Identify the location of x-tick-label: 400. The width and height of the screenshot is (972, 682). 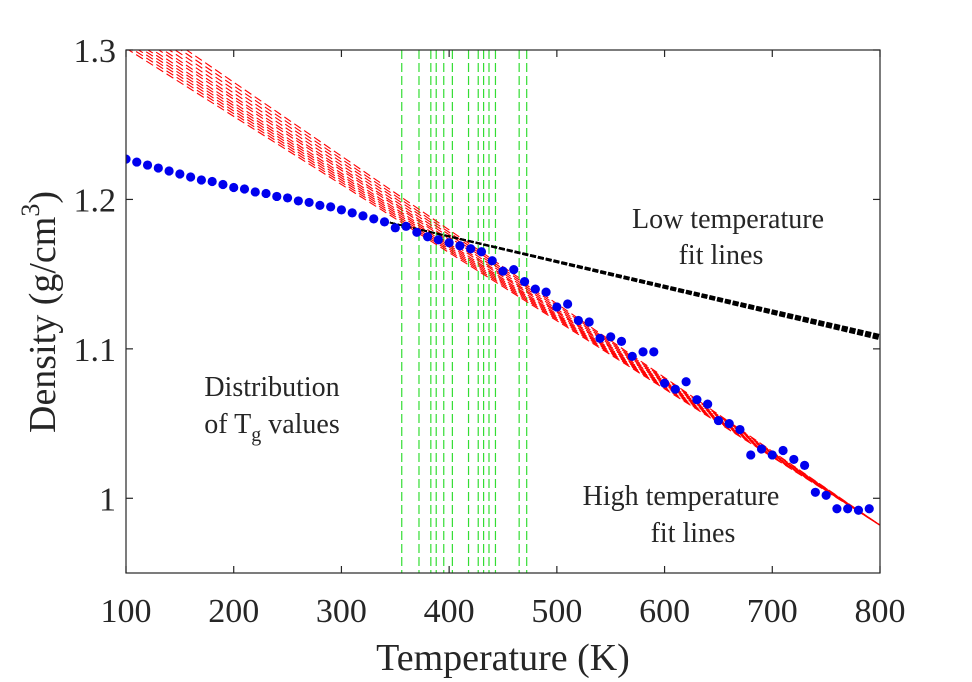
(449, 611).